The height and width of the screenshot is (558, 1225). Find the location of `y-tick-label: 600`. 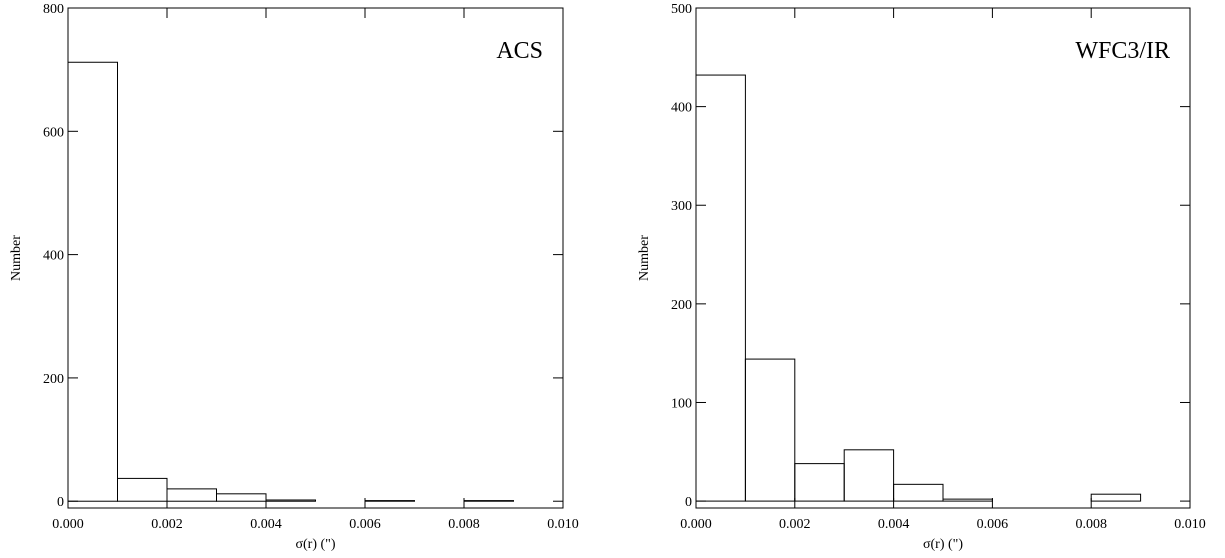

y-tick-label: 600 is located at coordinates (53, 132).